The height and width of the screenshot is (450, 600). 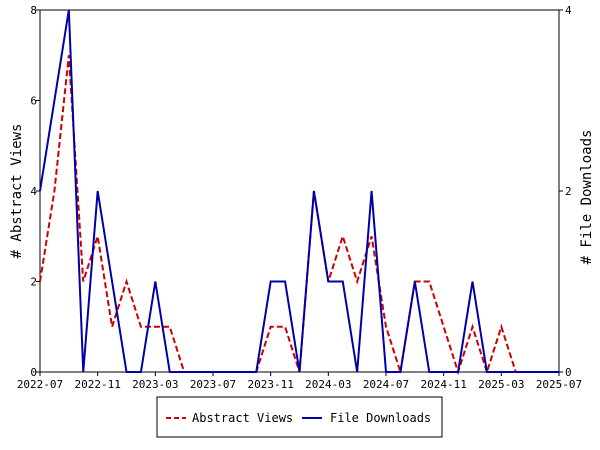 I want to click on left-y-tick-label: 2, so click(x=33, y=282).